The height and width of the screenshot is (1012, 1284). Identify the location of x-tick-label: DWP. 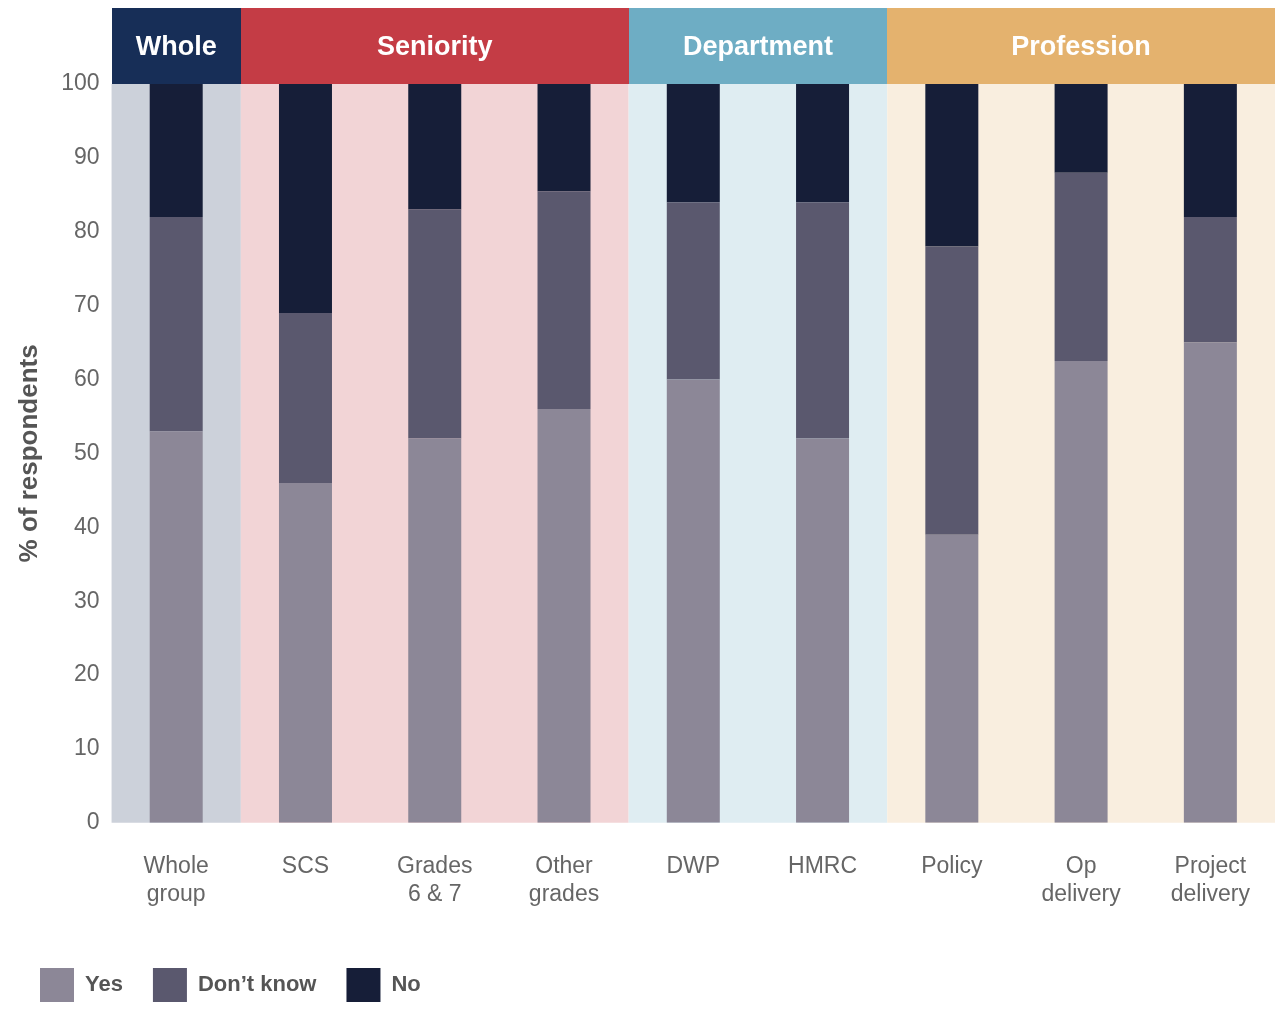
(693, 864).